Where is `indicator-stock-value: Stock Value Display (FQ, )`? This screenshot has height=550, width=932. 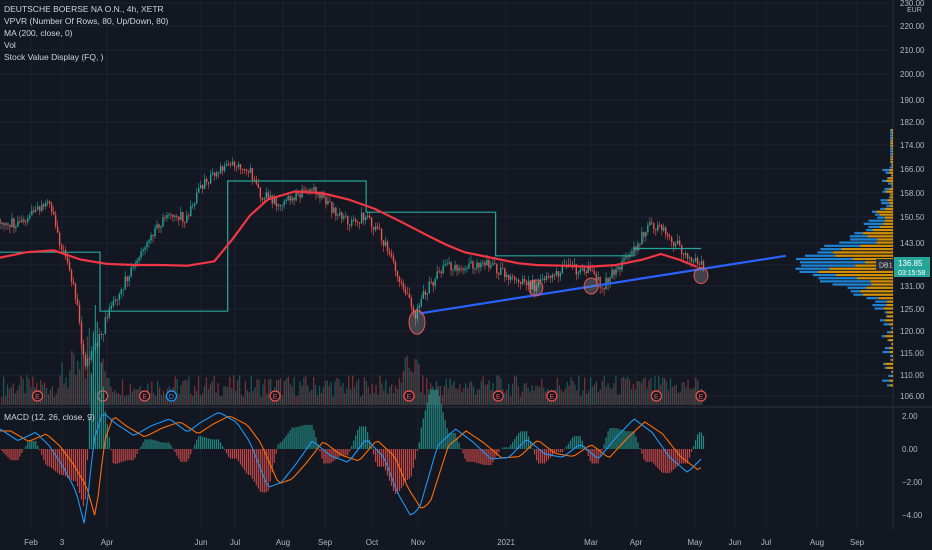 indicator-stock-value: Stock Value Display (FQ, ) is located at coordinates (54, 57).